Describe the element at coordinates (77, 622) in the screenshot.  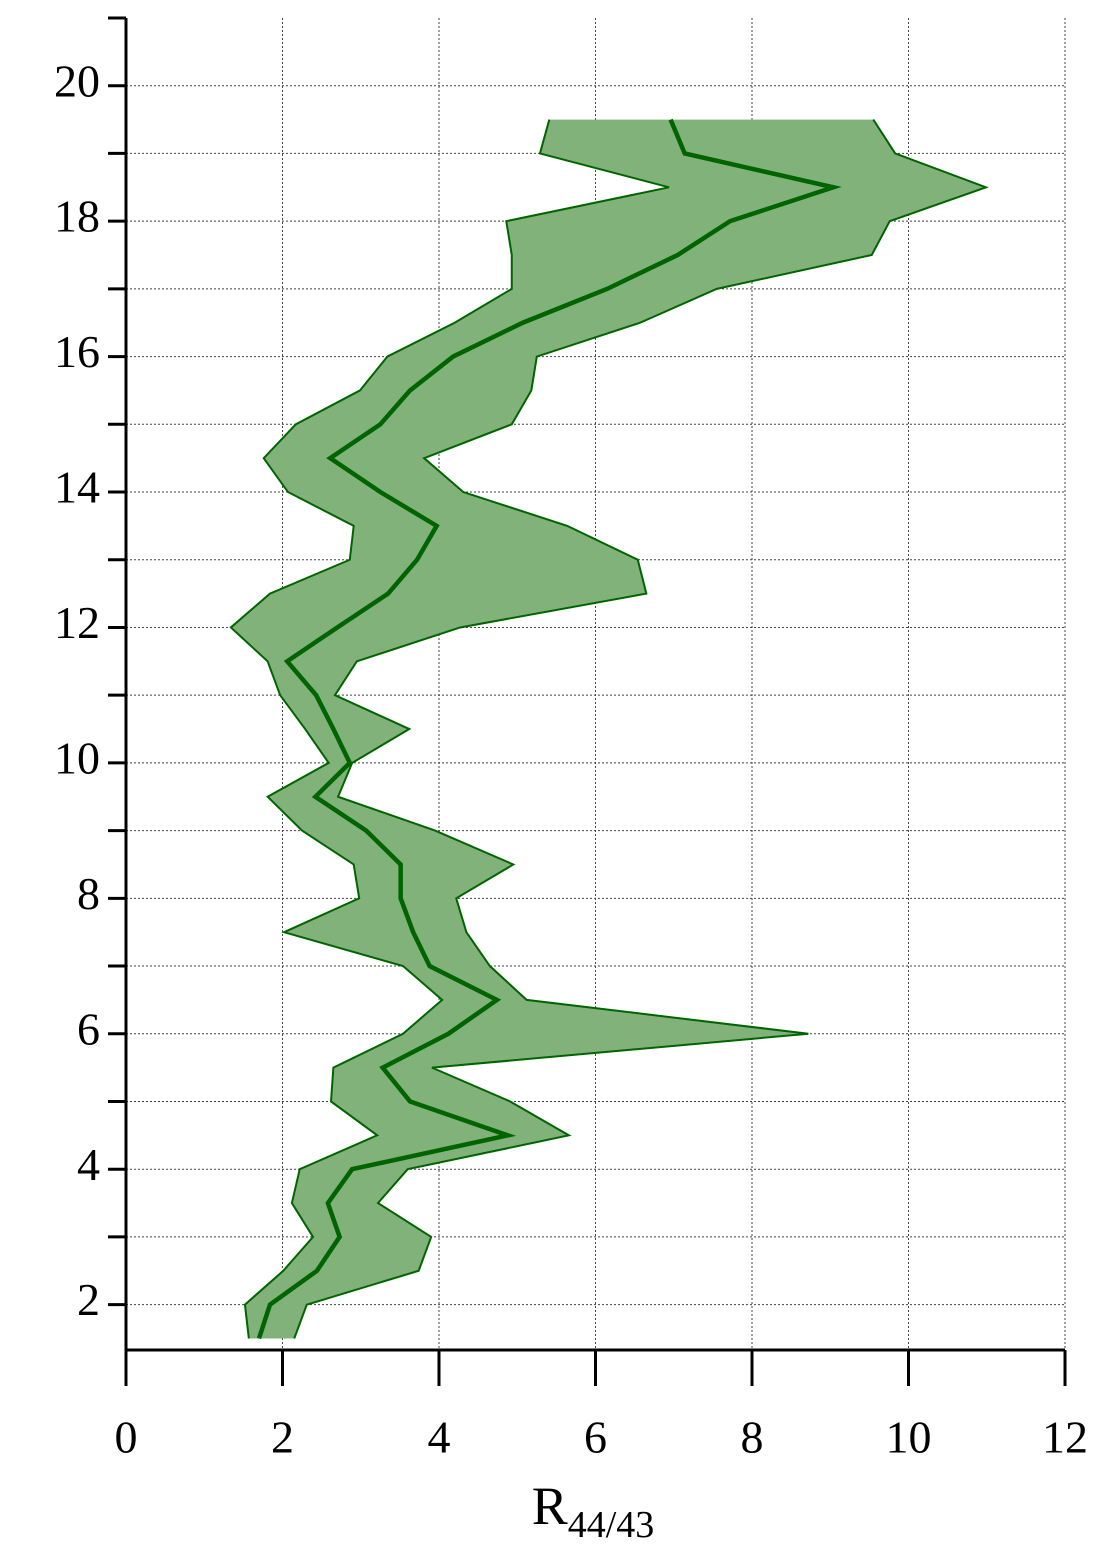
I see `y-tick-label: 12` at that location.